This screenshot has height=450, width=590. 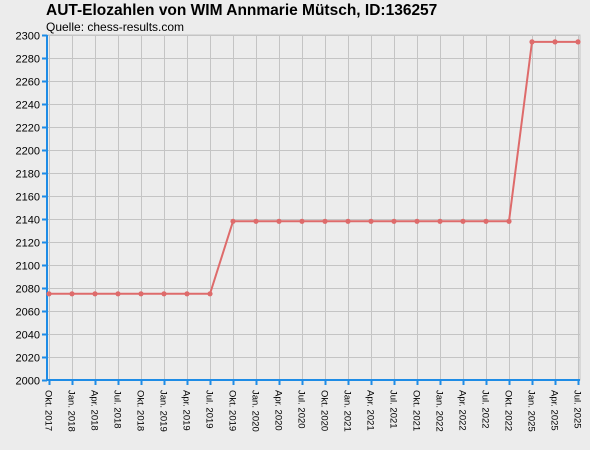 What do you see at coordinates (28, 60) in the screenshot?
I see `y-tick-label: 2280` at bounding box center [28, 60].